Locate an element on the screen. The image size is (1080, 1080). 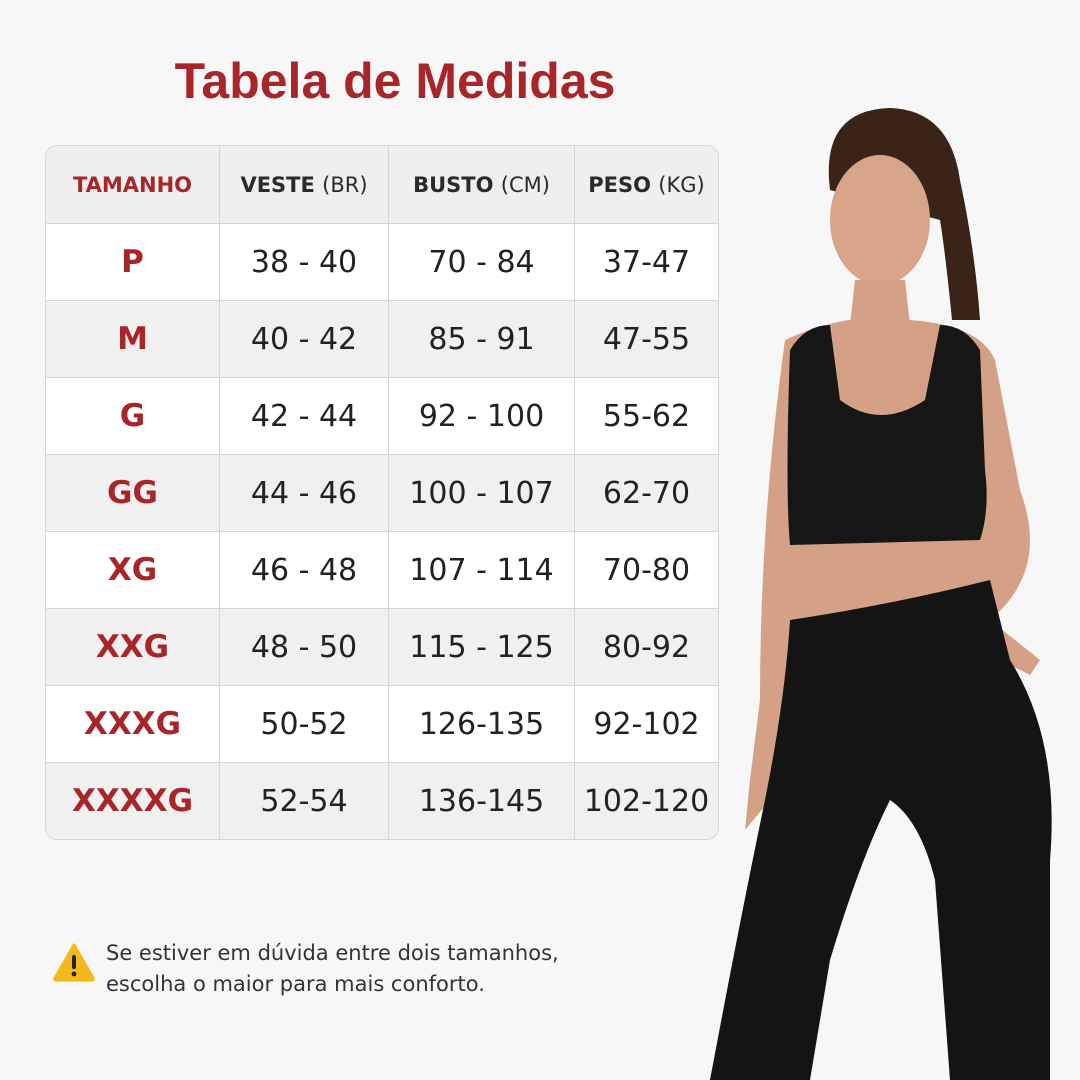
table-row: GG 44 - 46 100 - 107 62-70 is located at coordinates (382, 493).